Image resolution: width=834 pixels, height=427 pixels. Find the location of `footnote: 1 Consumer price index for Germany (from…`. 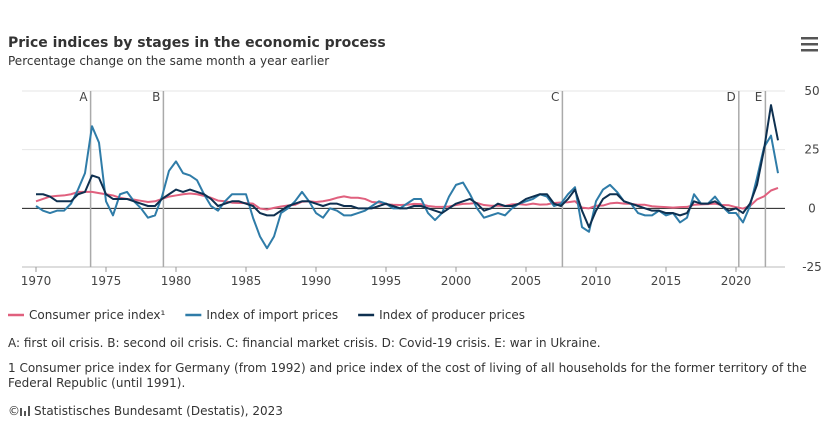

footnote: 1 Consumer price index for Germany (from… is located at coordinates (407, 375).